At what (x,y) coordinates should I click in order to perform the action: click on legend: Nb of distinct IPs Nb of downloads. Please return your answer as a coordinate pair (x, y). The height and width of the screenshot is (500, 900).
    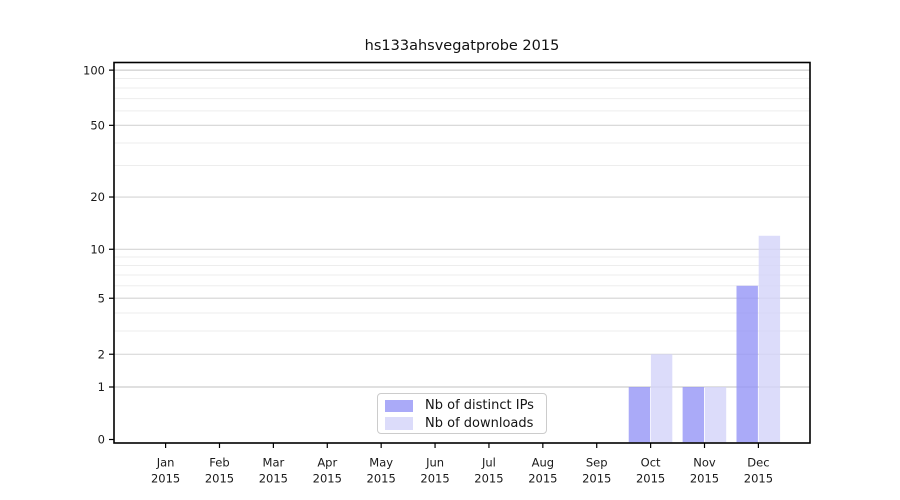
    Looking at the image, I should click on (462, 413).